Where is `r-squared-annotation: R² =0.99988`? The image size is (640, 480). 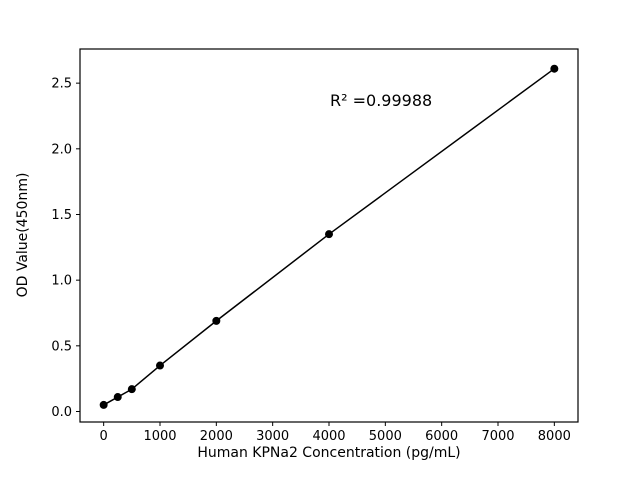
r-squared-annotation: R² =0.99988 is located at coordinates (381, 100).